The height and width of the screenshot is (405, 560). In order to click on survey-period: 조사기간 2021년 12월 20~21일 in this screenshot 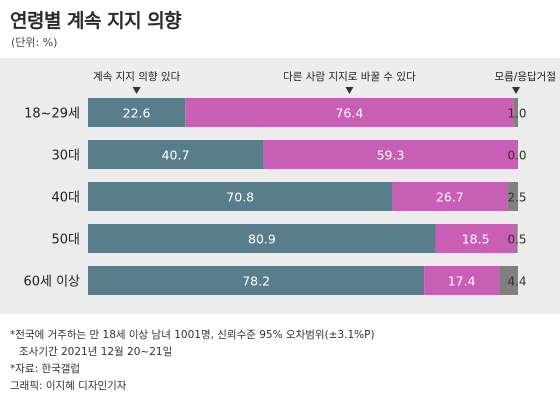, I will do `click(96, 352)`.